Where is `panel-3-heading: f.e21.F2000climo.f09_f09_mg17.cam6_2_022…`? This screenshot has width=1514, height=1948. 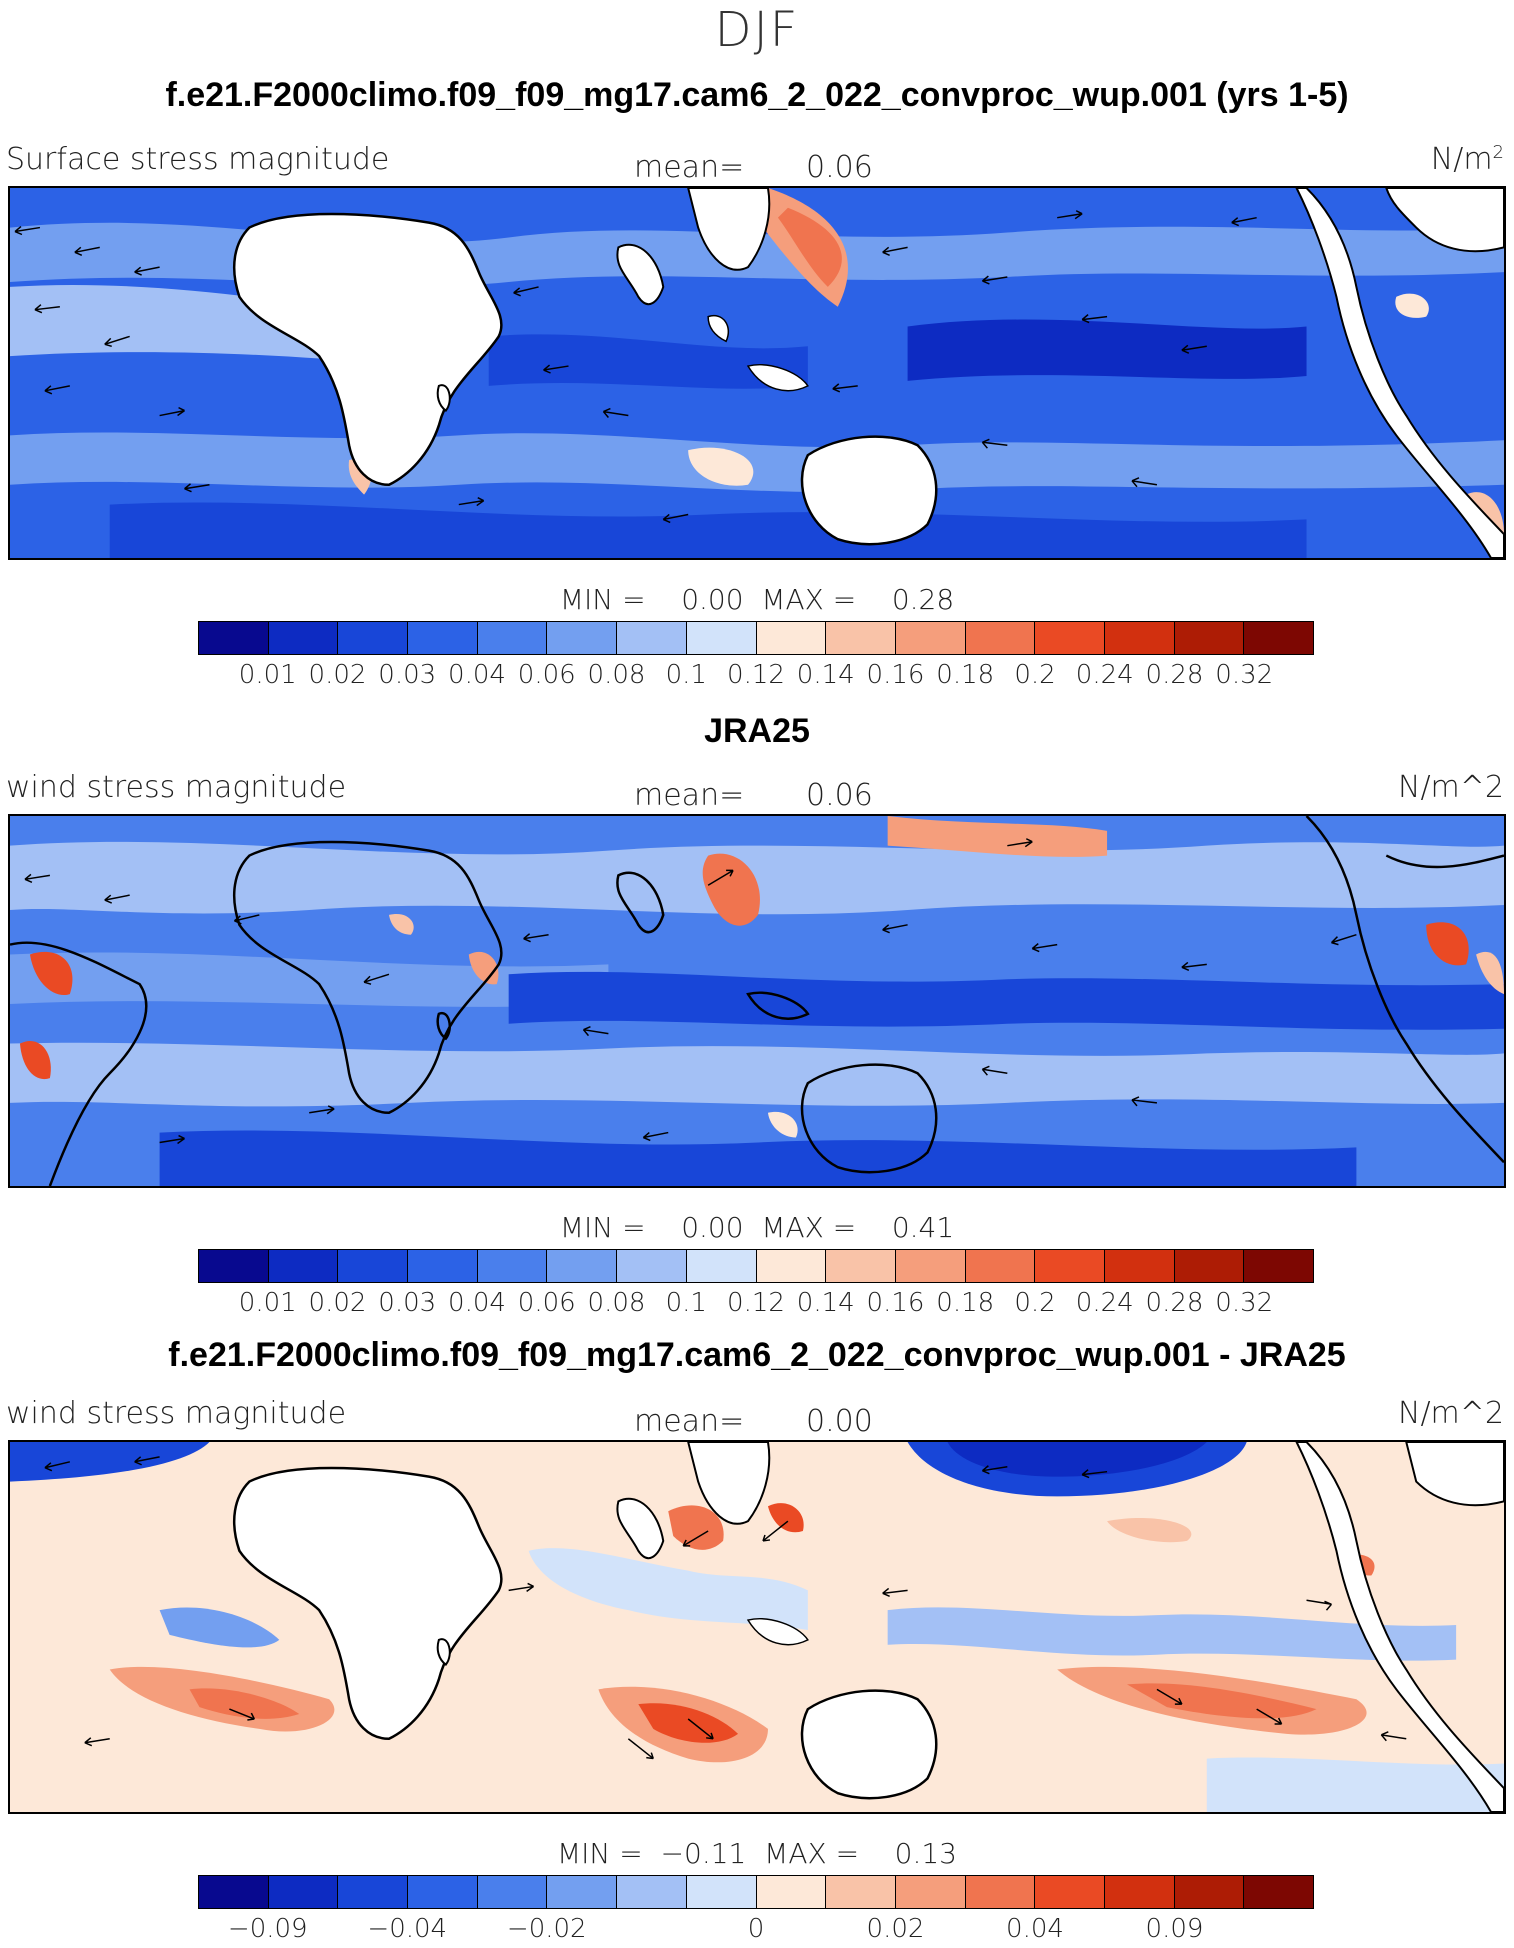
panel-3-heading: f.e21.F2000climo.f09_f09_mg17.cam6_2_022… is located at coordinates (757, 1355).